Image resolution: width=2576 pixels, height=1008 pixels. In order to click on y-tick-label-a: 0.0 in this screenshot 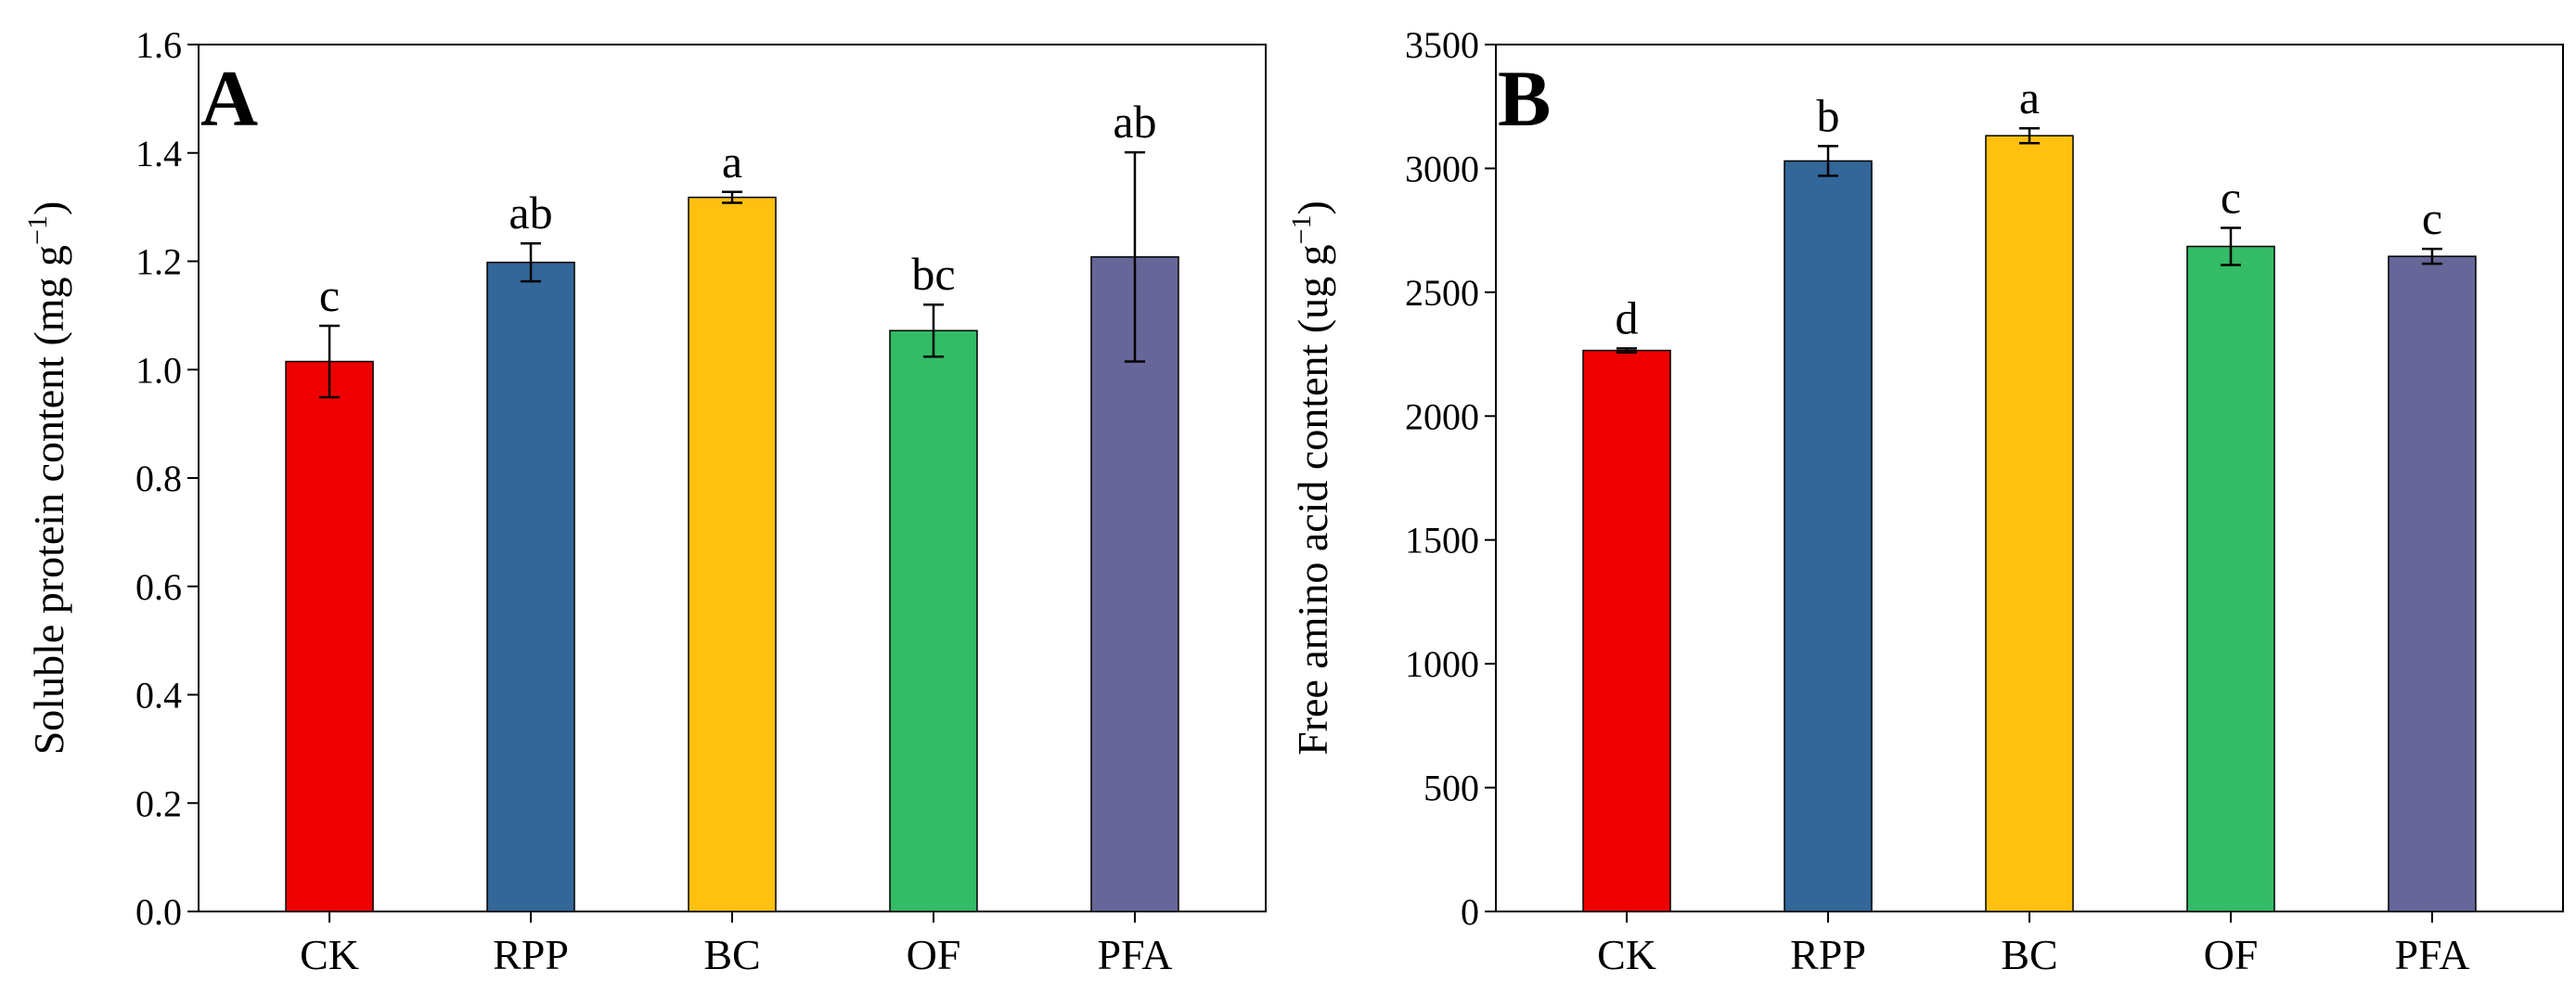, I will do `click(158, 912)`.